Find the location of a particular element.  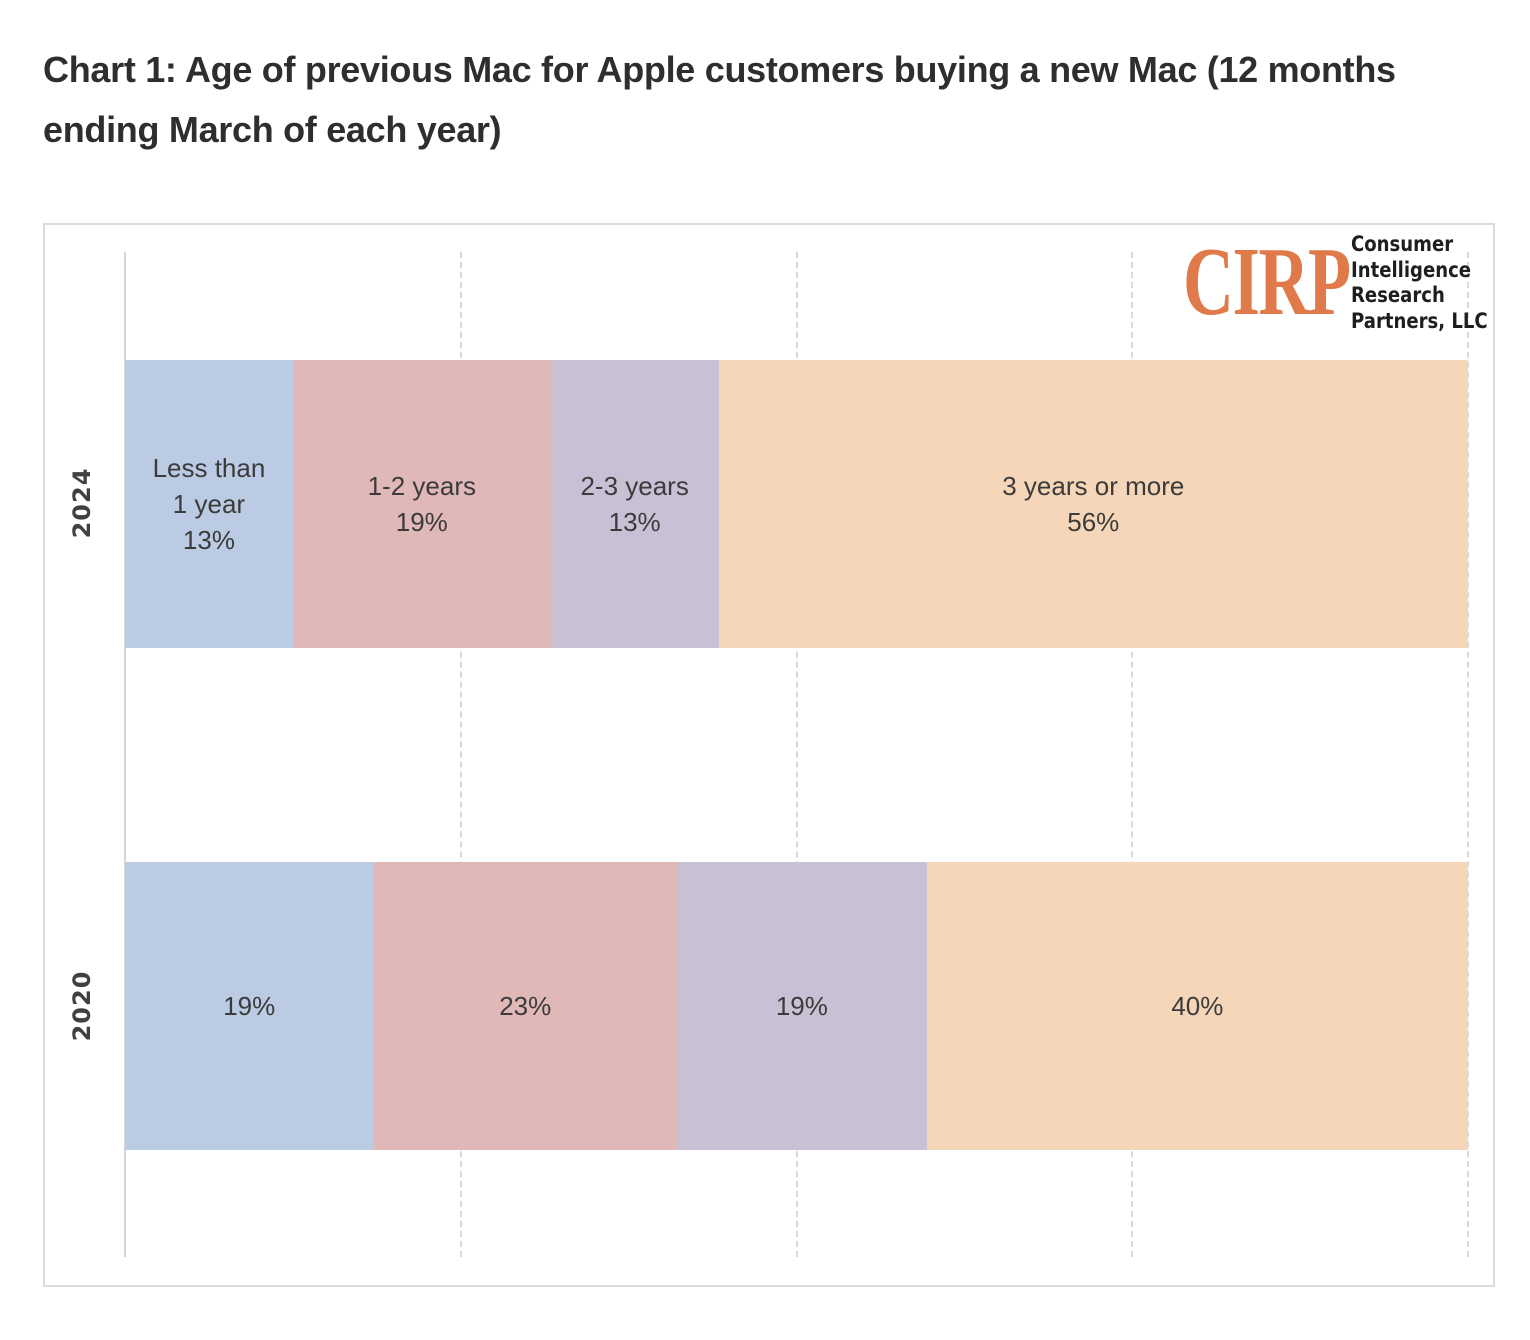

bar-segment-1-2-years: 1-2 years 19% is located at coordinates (421, 504).